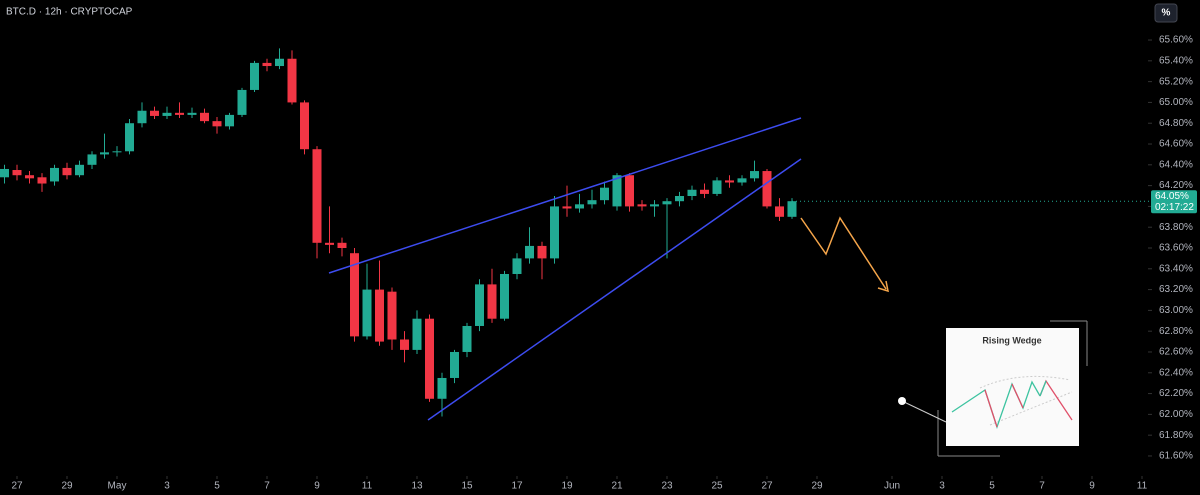 Image resolution: width=1200 pixels, height=495 pixels. What do you see at coordinates (1174, 207) in the screenshot?
I see `countdown: 02:17:22` at bounding box center [1174, 207].